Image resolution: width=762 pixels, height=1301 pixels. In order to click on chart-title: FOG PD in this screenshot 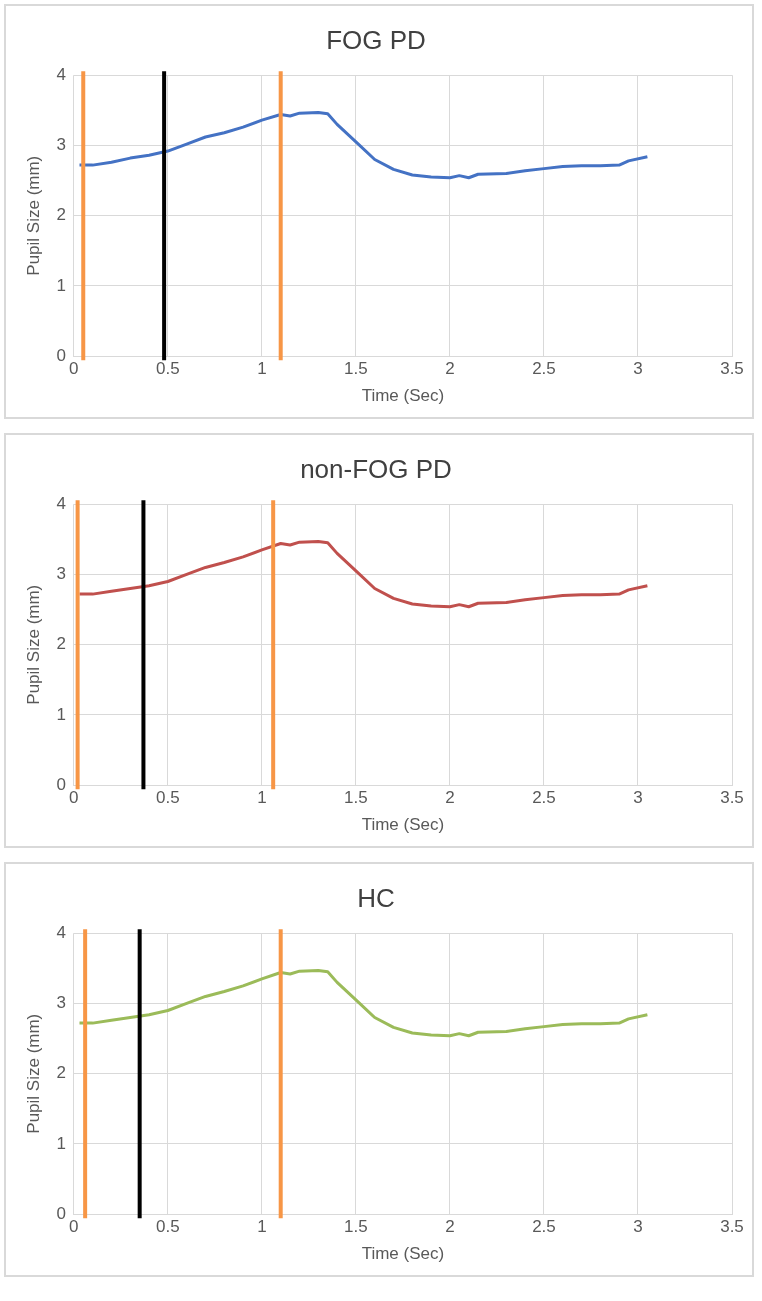, I will do `click(376, 39)`.